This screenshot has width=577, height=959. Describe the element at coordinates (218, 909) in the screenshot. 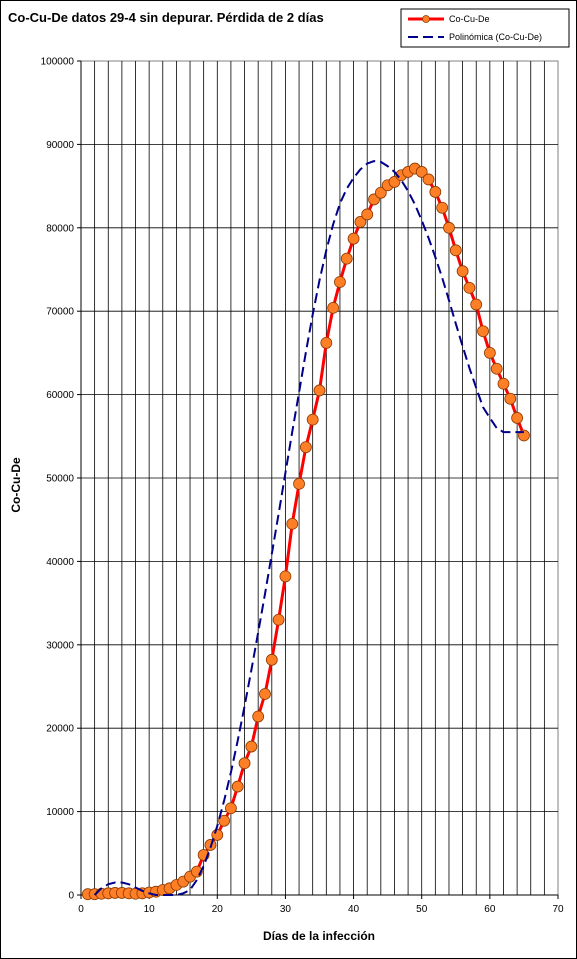

I see `x-tick-label: 20` at that location.